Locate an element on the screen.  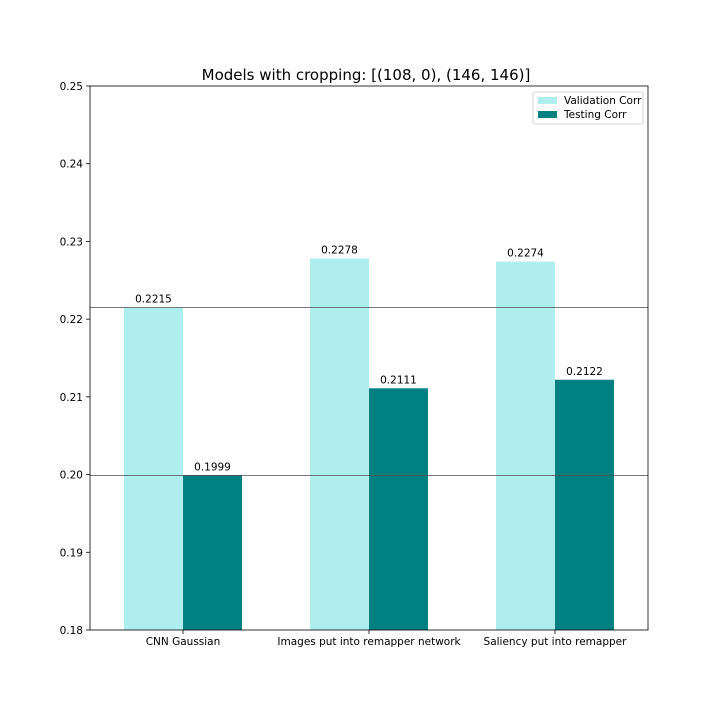
y-tick-label: 0.18 is located at coordinates (71, 631).